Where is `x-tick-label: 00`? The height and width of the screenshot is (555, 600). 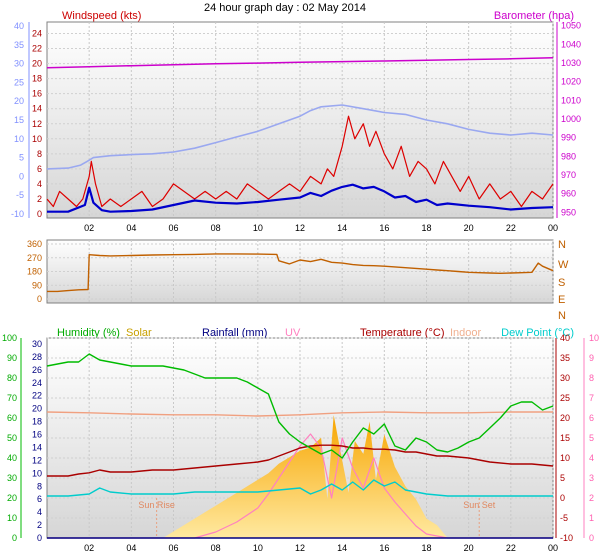
x-tick-label: 00 is located at coordinates (553, 228).